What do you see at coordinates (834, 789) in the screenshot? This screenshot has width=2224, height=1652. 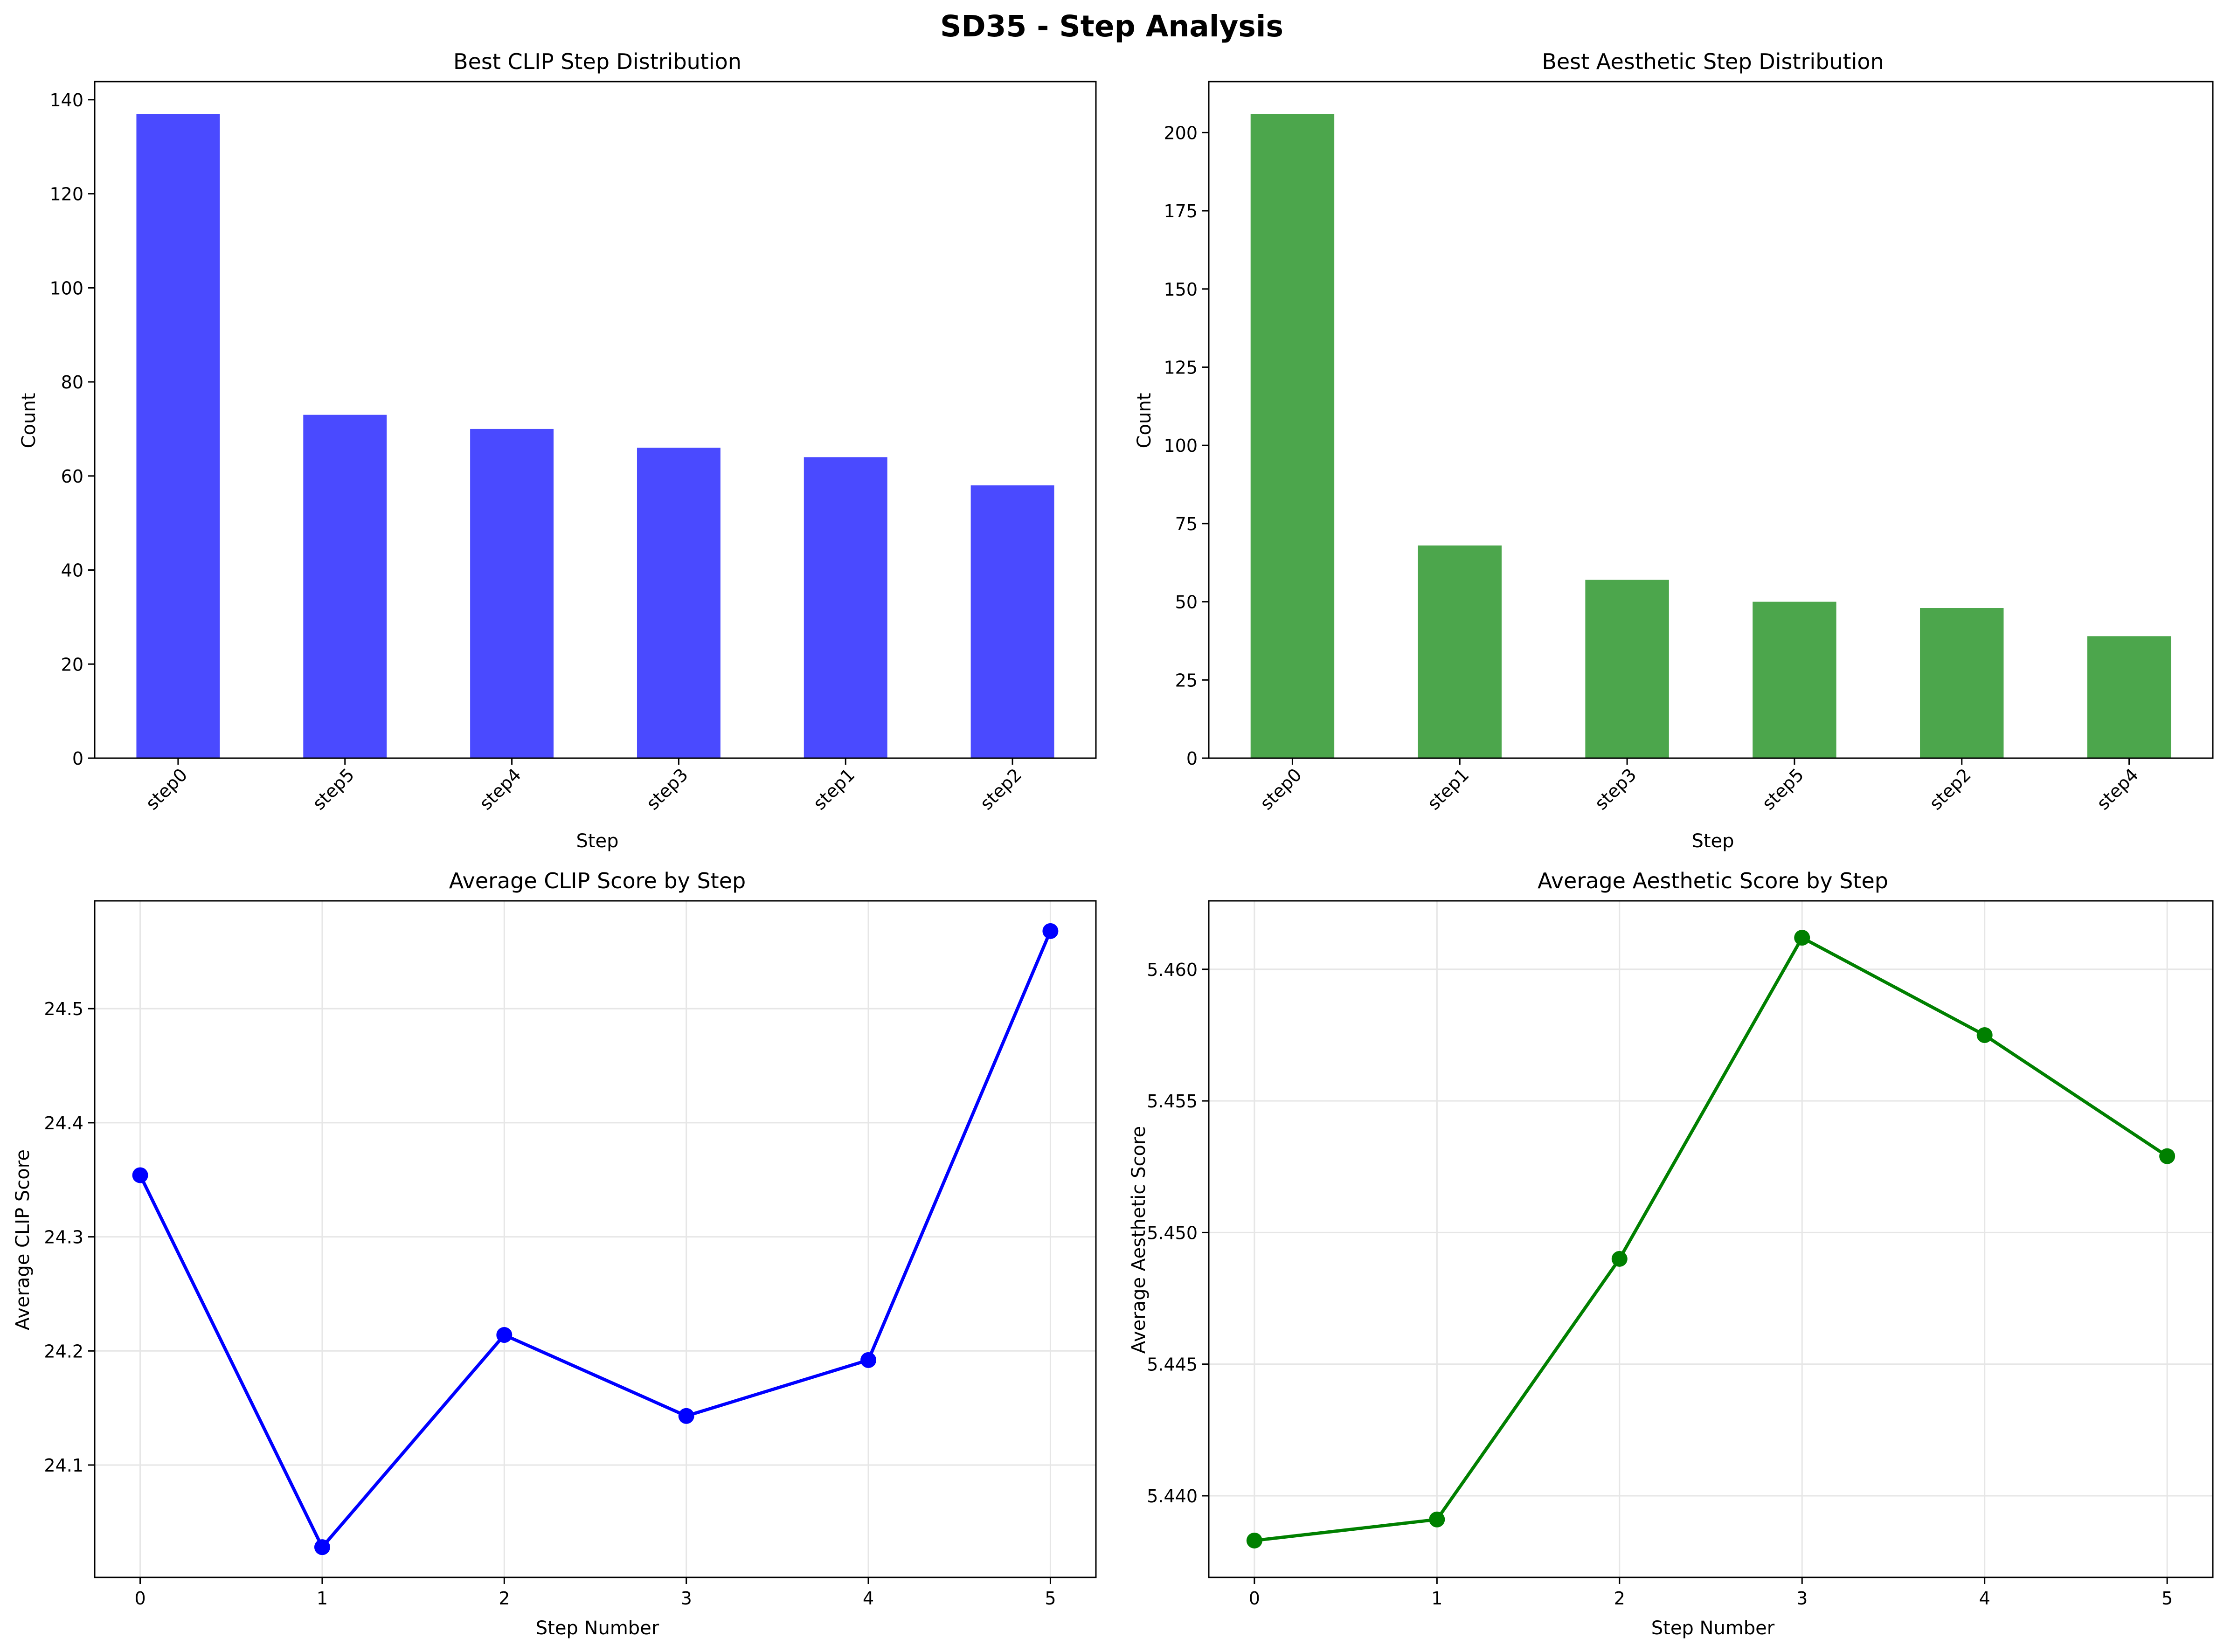 I see `clip-bar-xtick-label: step1` at bounding box center [834, 789].